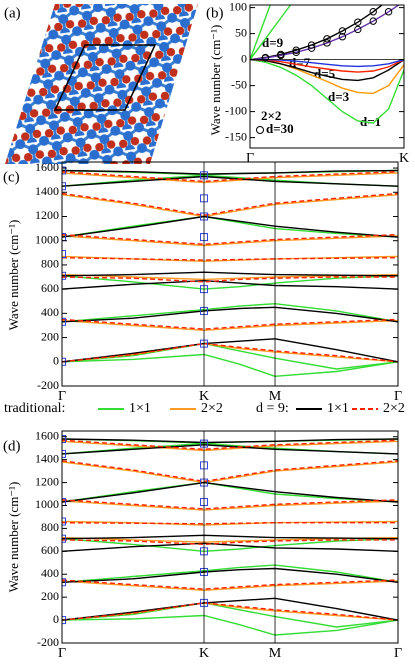 Image resolution: width=415 pixels, height=669 pixels. What do you see at coordinates (105, 77) in the screenshot?
I see `unit-cell` at bounding box center [105, 77].